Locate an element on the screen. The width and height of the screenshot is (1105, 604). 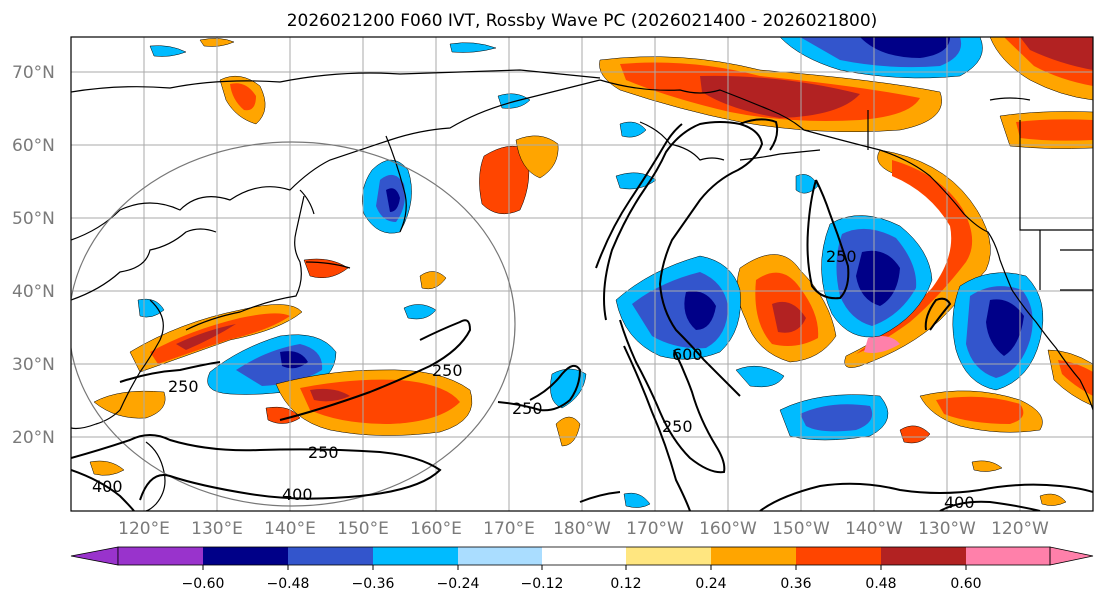
colorbar-tick-label: 0.60 is located at coordinates (965, 584).